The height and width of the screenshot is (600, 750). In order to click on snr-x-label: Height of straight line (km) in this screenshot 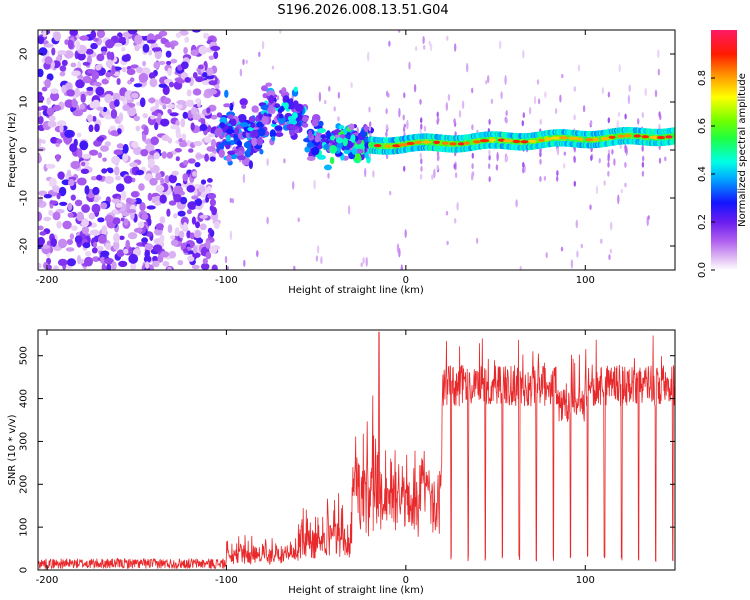, I will do `click(356, 590)`.